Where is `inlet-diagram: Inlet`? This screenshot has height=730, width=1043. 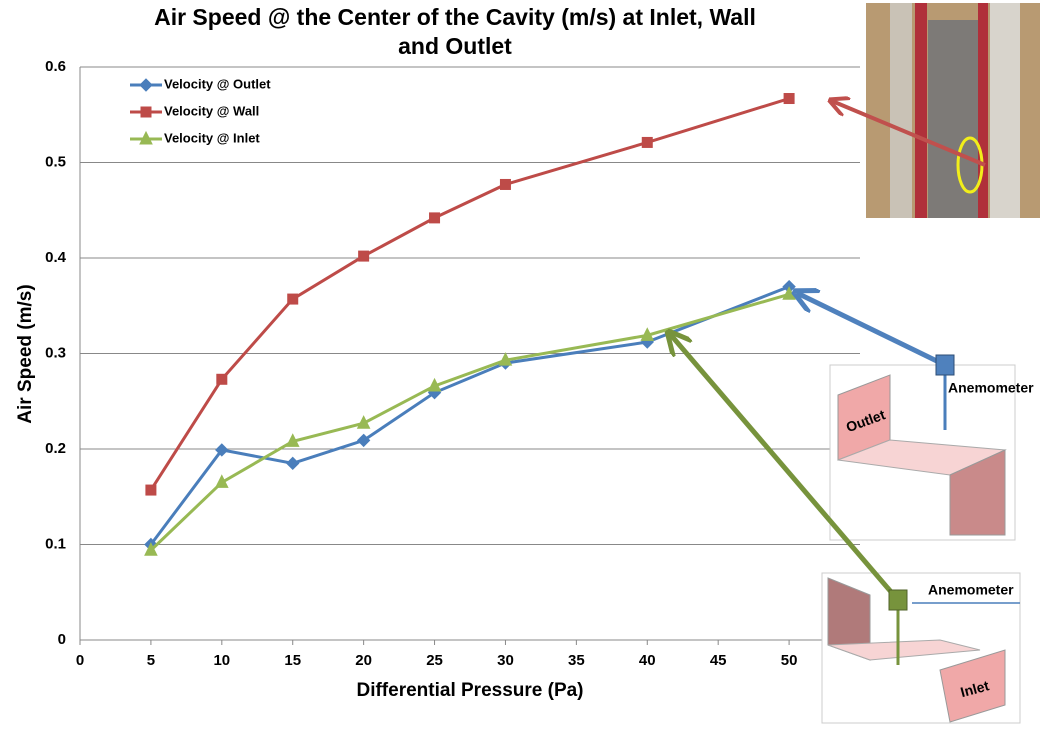
inlet-diagram: Inlet is located at coordinates (921, 648).